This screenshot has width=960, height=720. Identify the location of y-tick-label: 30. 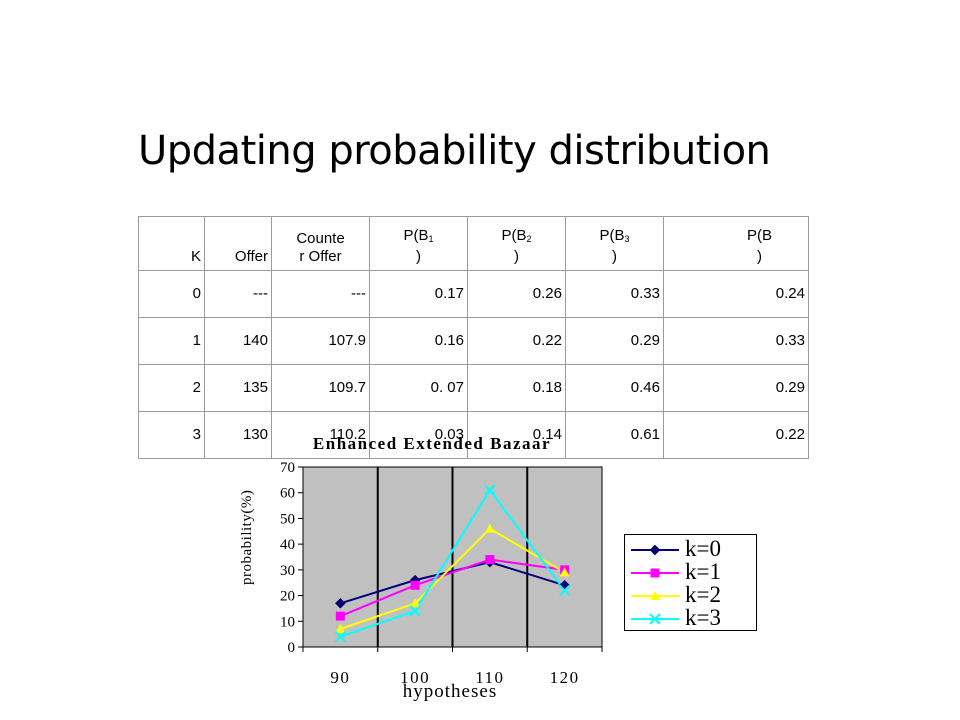
(287, 571).